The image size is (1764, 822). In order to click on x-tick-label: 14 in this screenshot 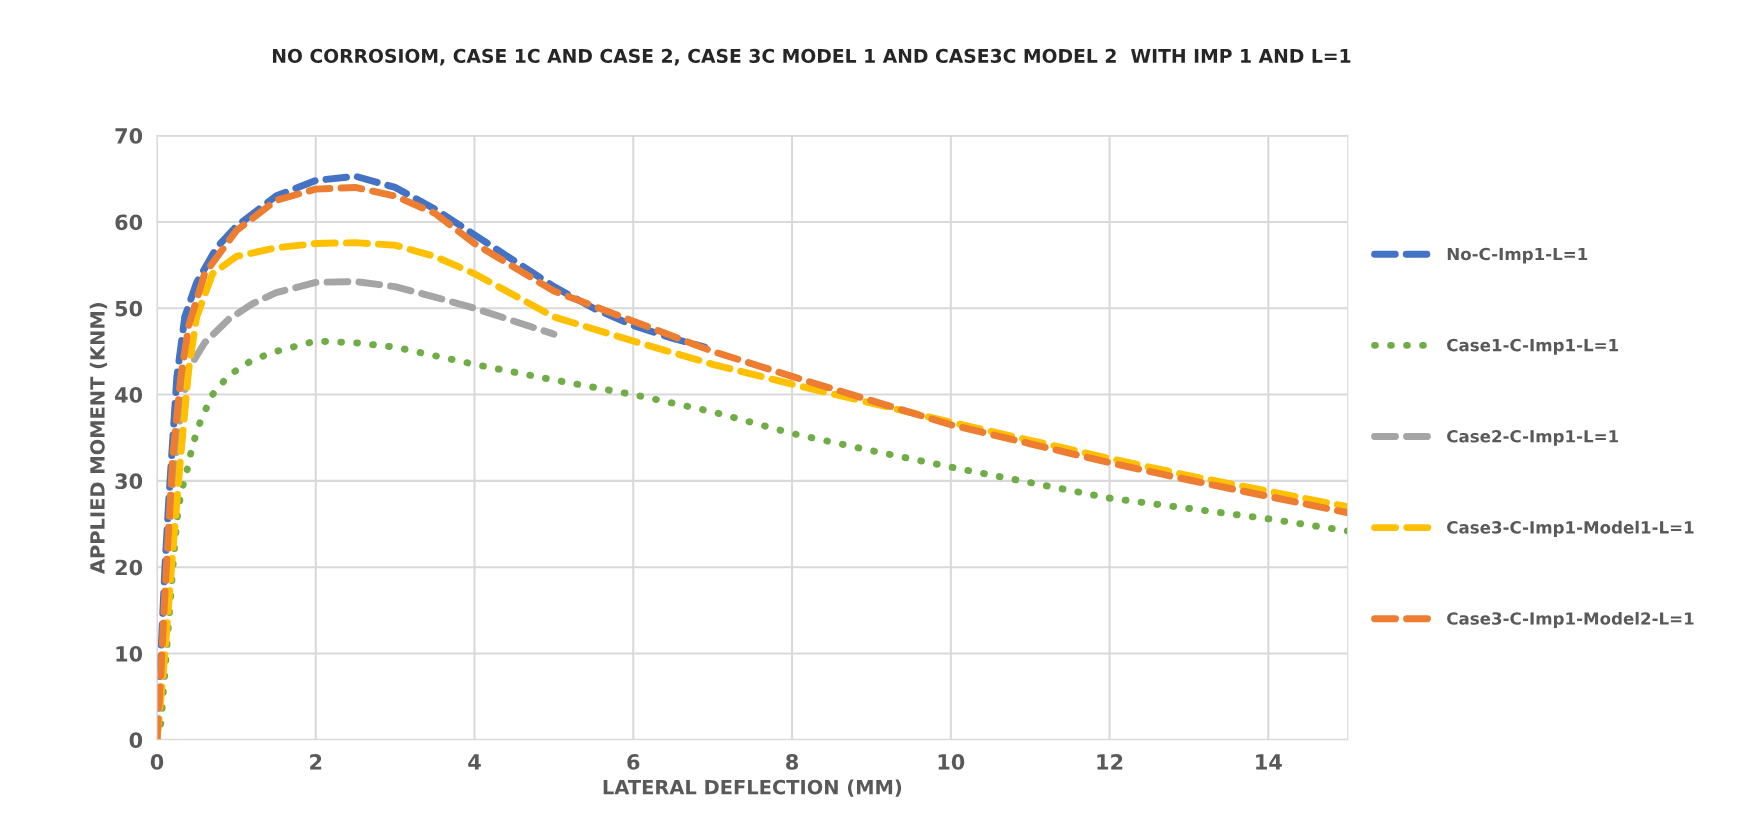, I will do `click(1269, 762)`.